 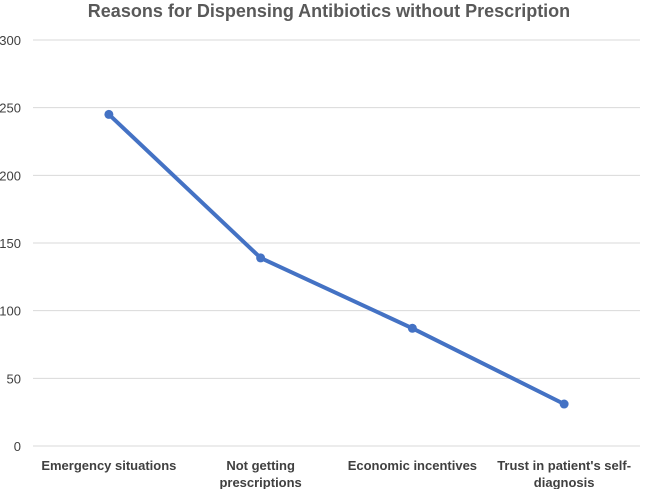 What do you see at coordinates (10, 311) in the screenshot?
I see `y-tick-label: 100` at bounding box center [10, 311].